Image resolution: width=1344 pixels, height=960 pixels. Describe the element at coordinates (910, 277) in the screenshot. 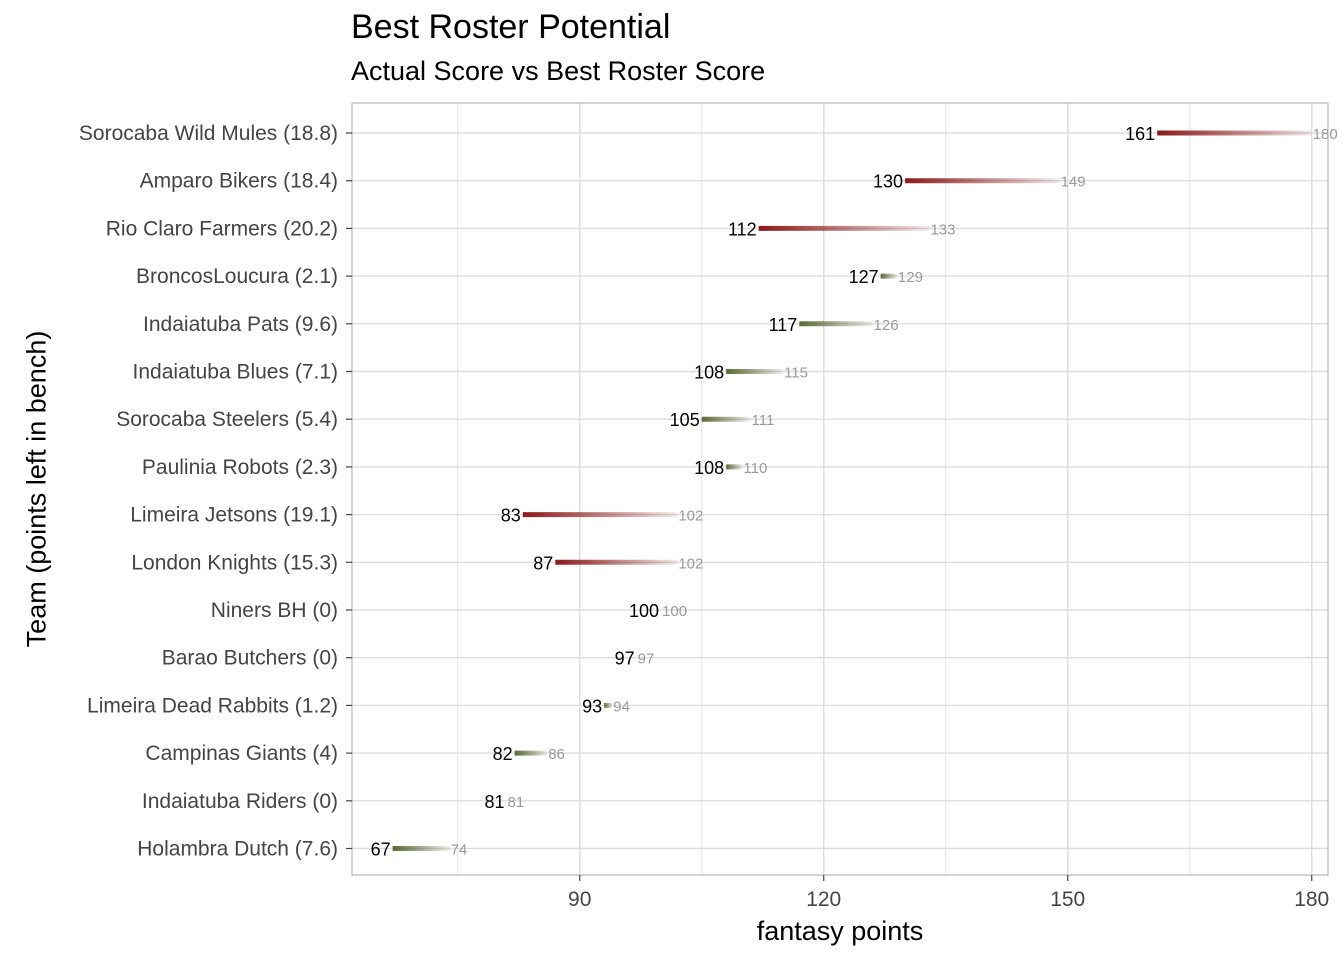

I see `best-score-label: 129` at that location.